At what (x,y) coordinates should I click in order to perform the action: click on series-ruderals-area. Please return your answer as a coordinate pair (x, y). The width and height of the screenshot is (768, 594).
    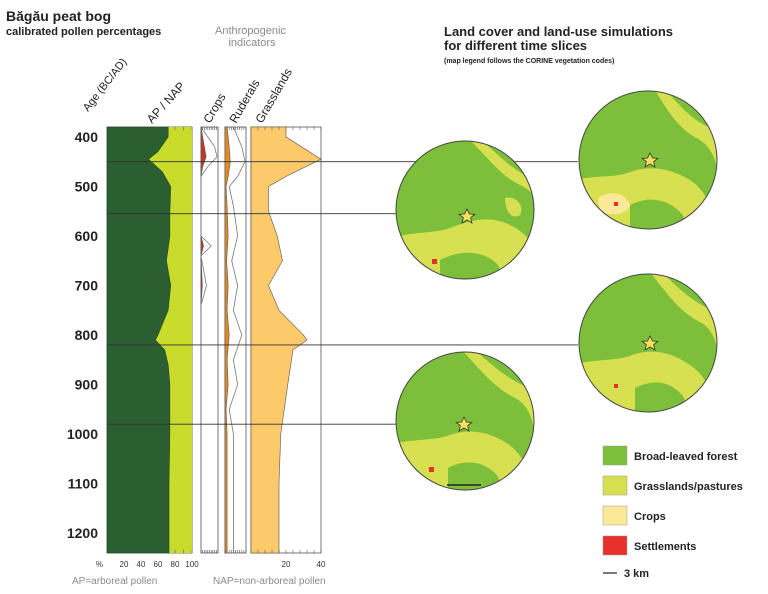
    Looking at the image, I should click on (227, 340).